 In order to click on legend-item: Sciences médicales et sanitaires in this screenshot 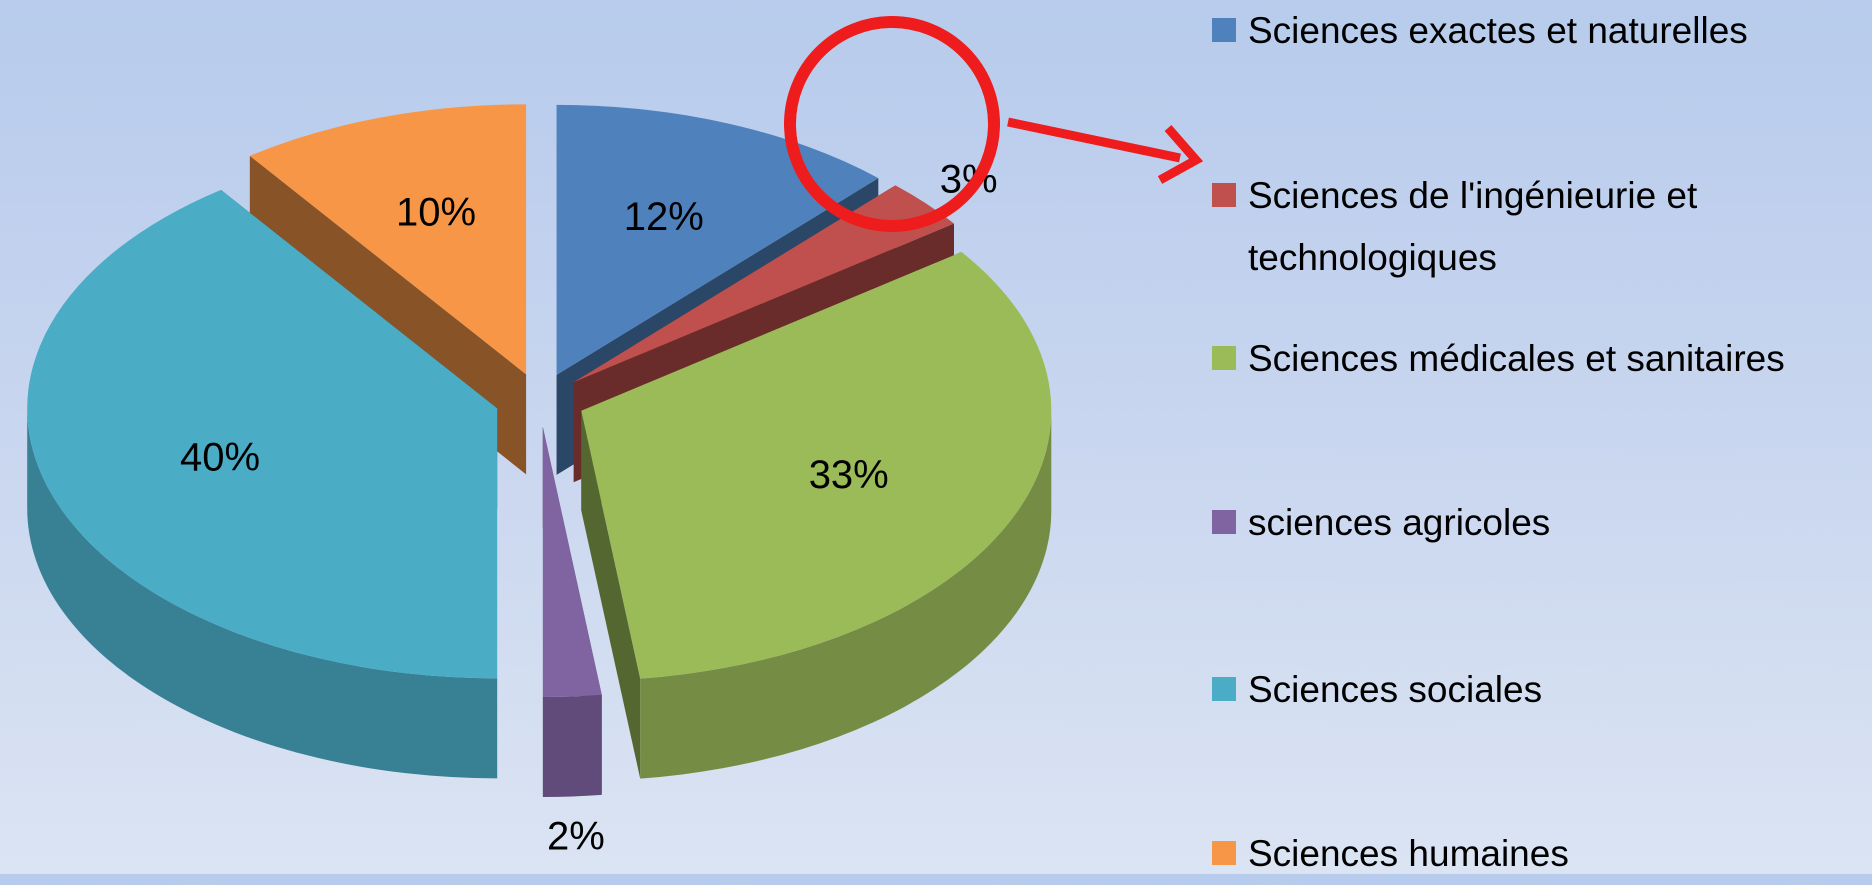, I will do `click(1537, 359)`.